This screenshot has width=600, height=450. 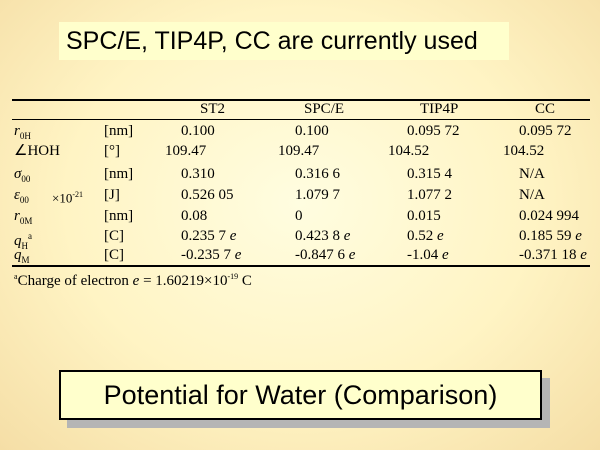 What do you see at coordinates (133, 280) in the screenshot?
I see `footnote: aCharge of electron e = 1.60219×10-19 C` at bounding box center [133, 280].